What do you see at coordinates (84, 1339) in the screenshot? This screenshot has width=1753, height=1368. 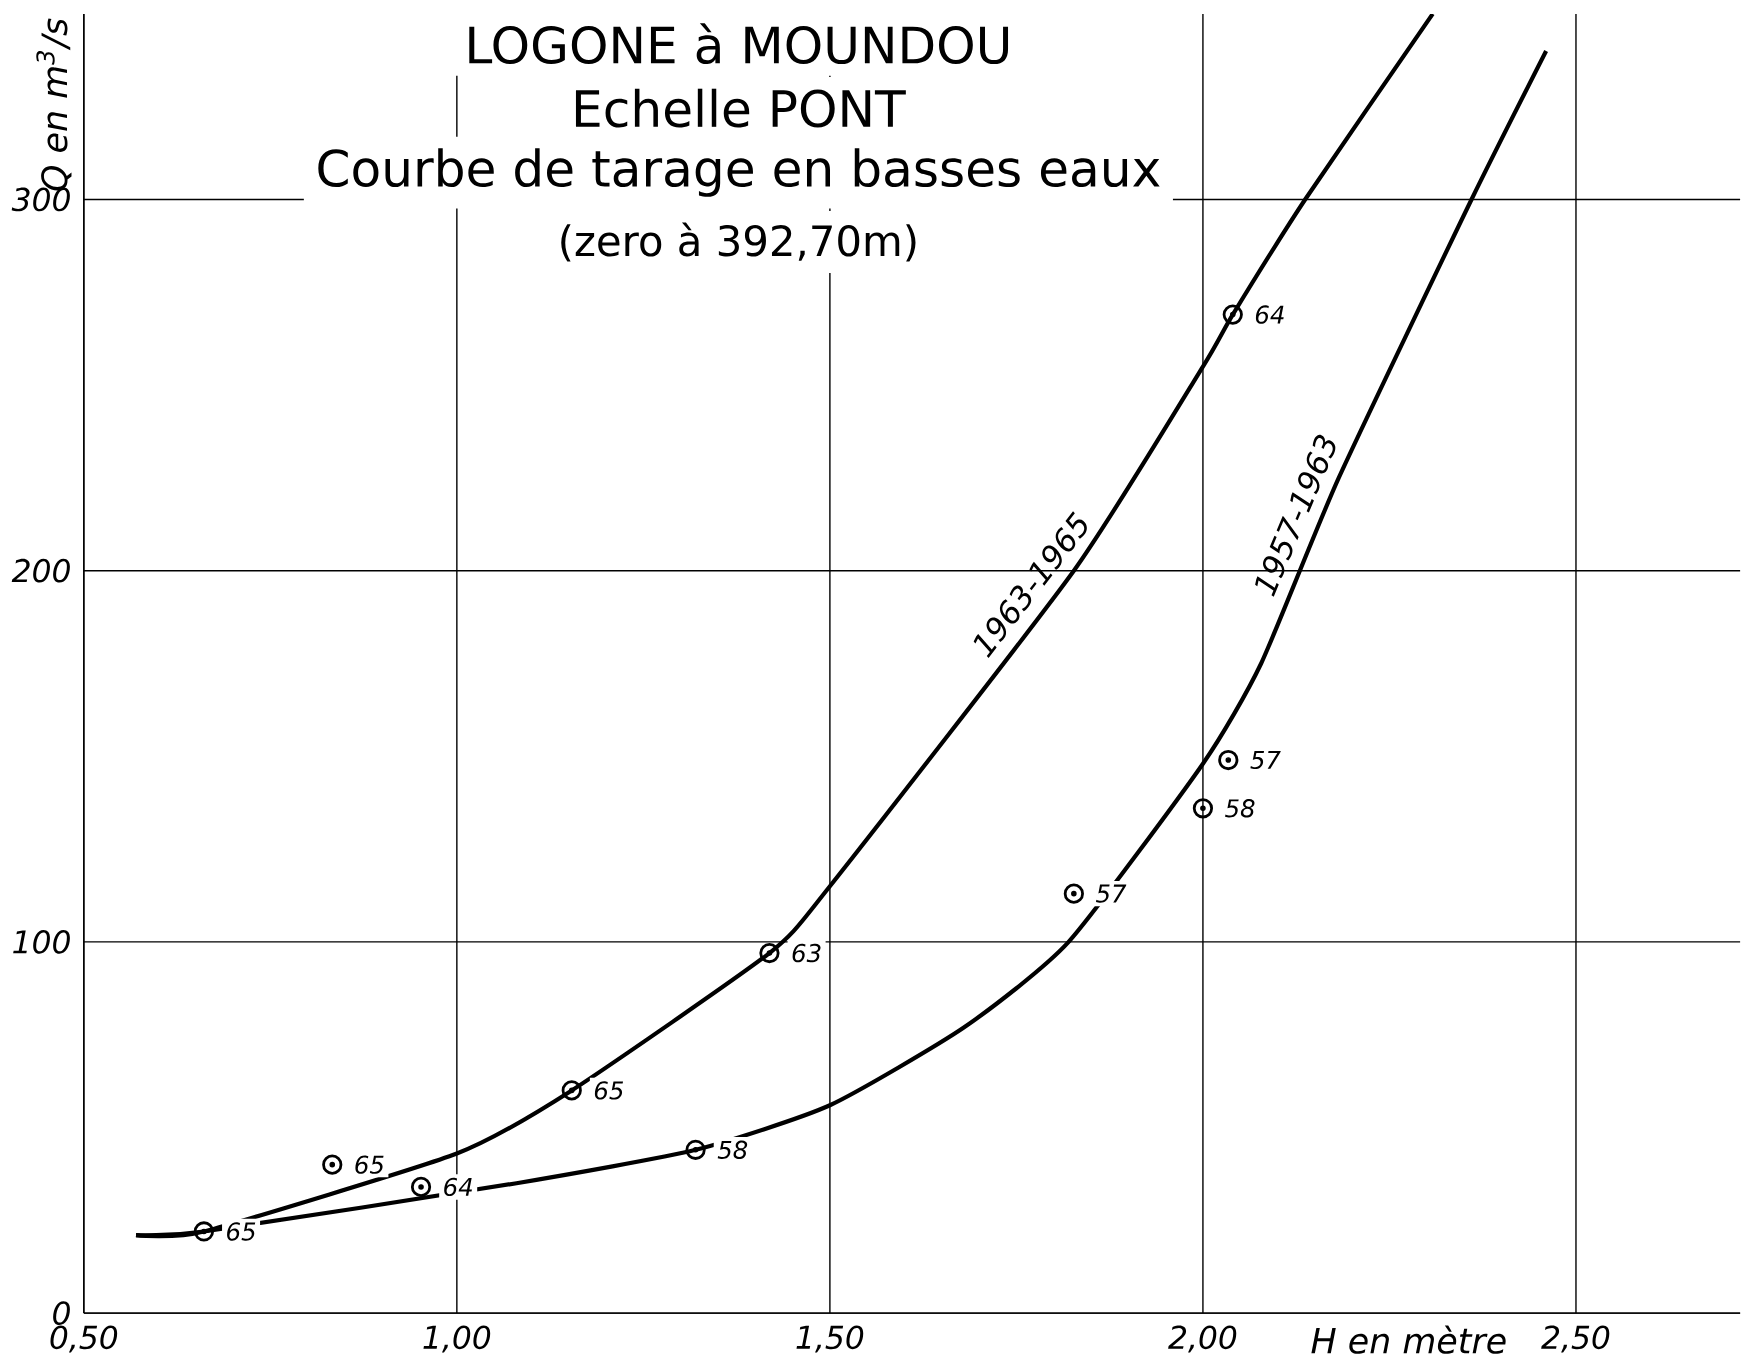 I see `x-tick-label: 0,50` at bounding box center [84, 1339].